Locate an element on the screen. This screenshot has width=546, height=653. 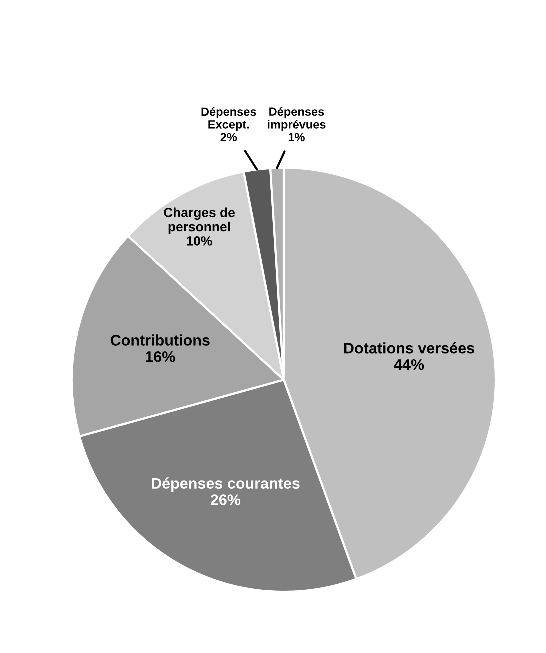
data-label: 44% is located at coordinates (409, 364).